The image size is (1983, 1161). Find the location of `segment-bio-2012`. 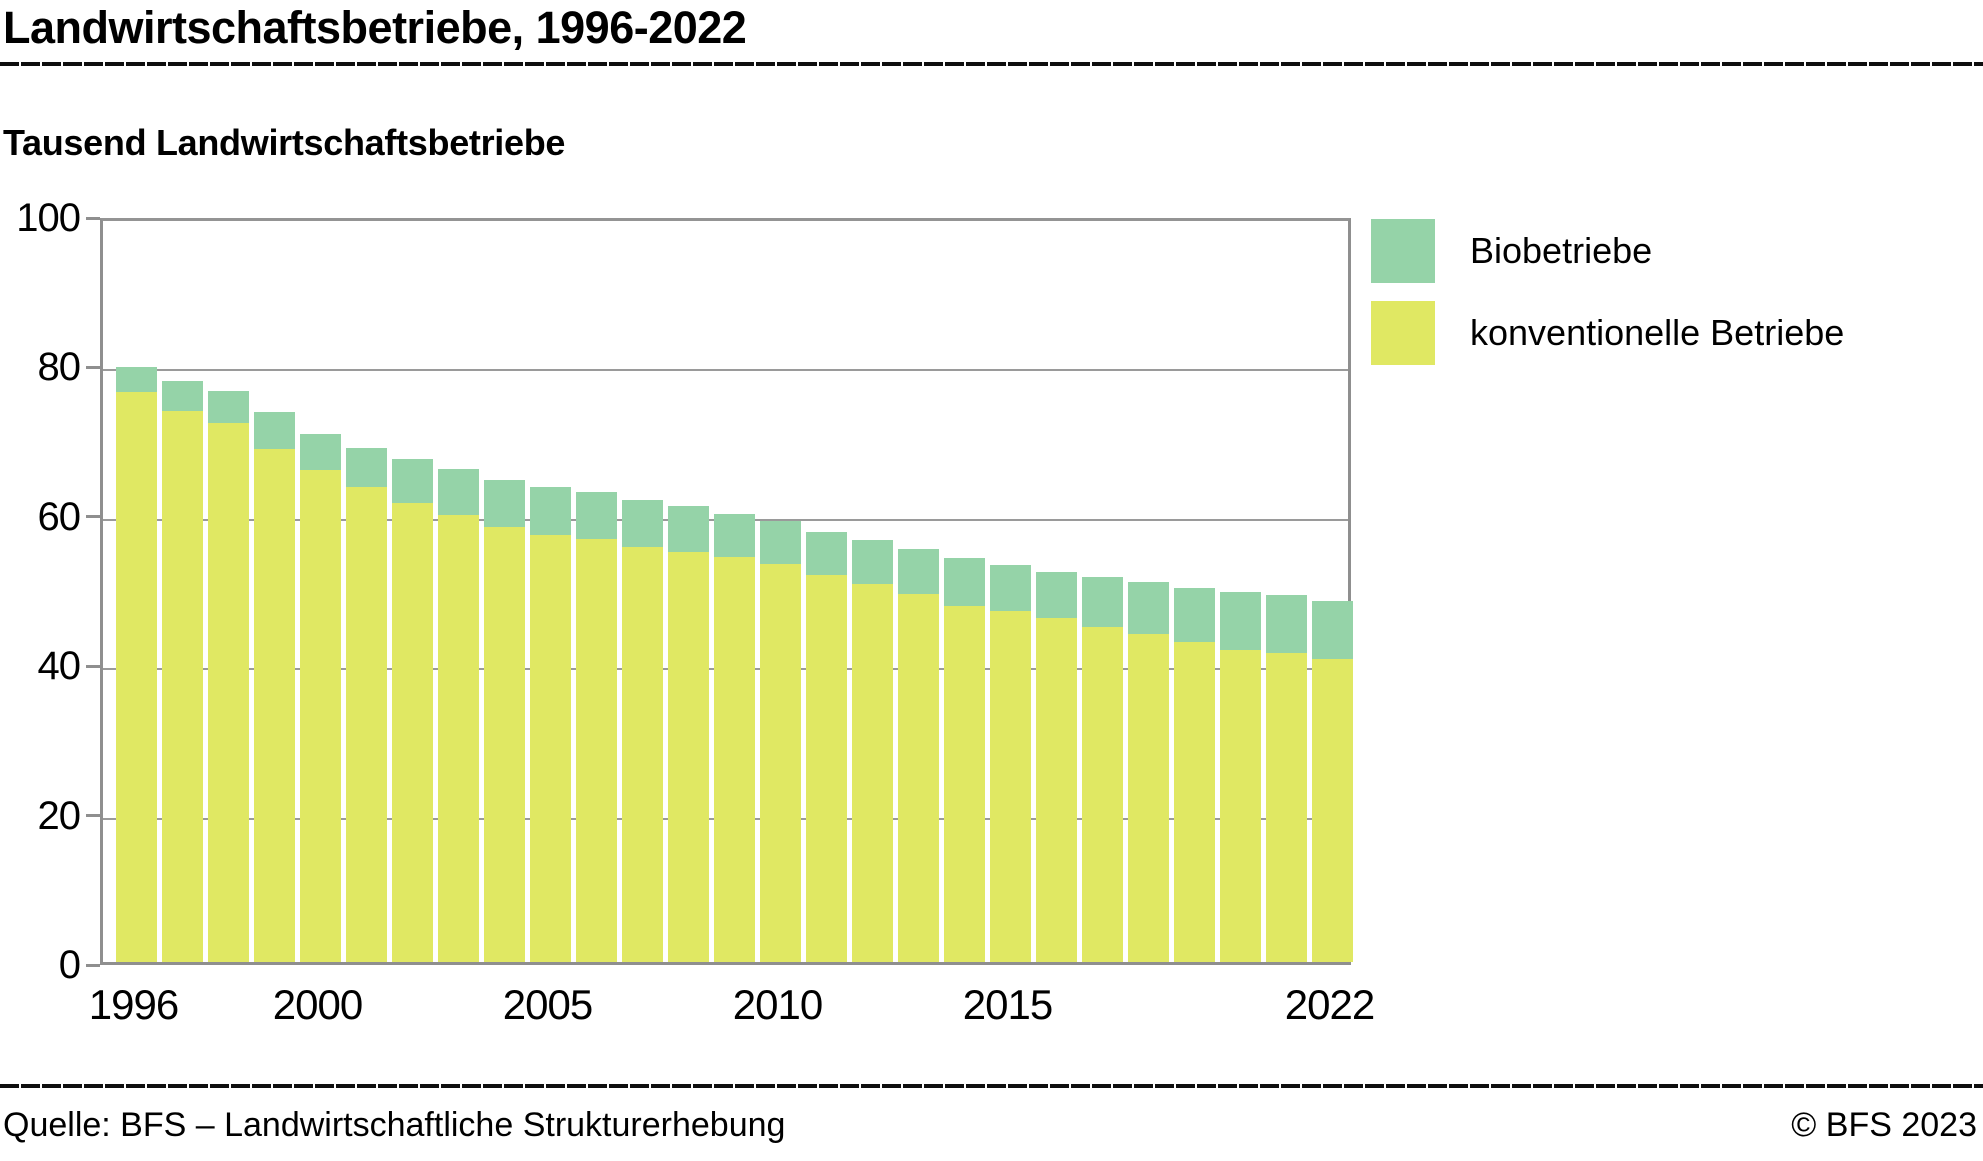

segment-bio-2012 is located at coordinates (872, 562).